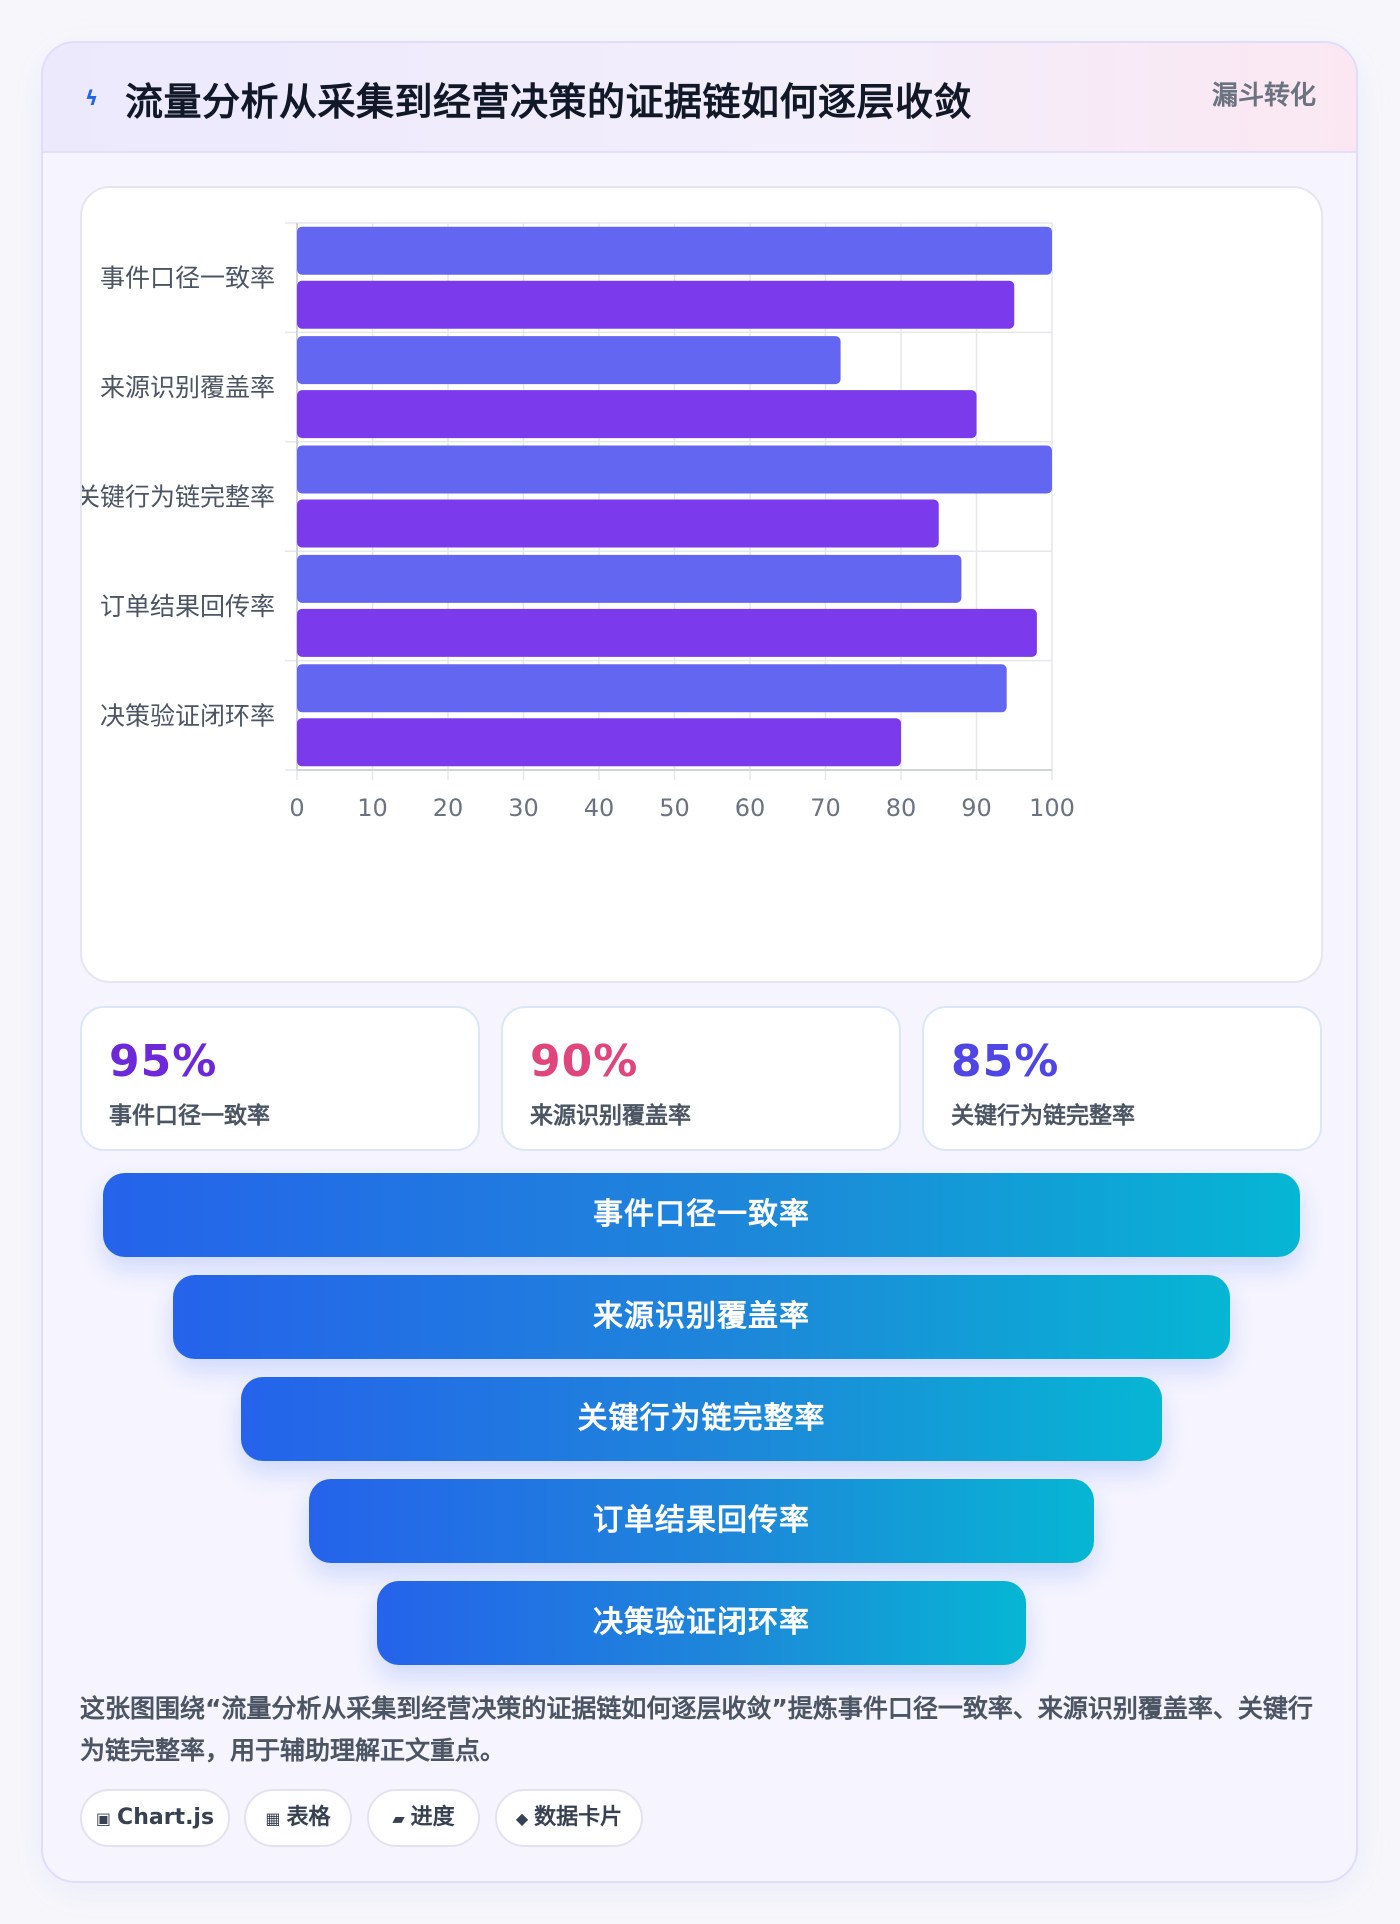 The image size is (1400, 1924). What do you see at coordinates (584, 1061) in the screenshot?
I see `stat-value: 90%` at bounding box center [584, 1061].